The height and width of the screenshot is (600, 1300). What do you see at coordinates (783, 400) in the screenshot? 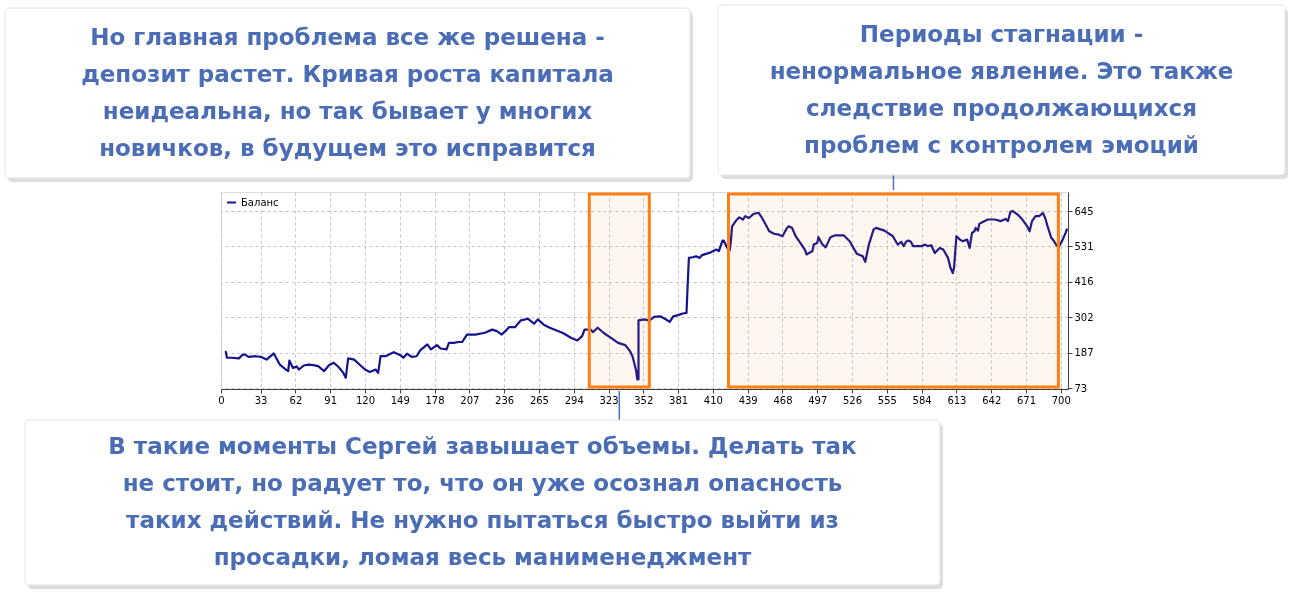
I see `x-tick-label: 468` at bounding box center [783, 400].